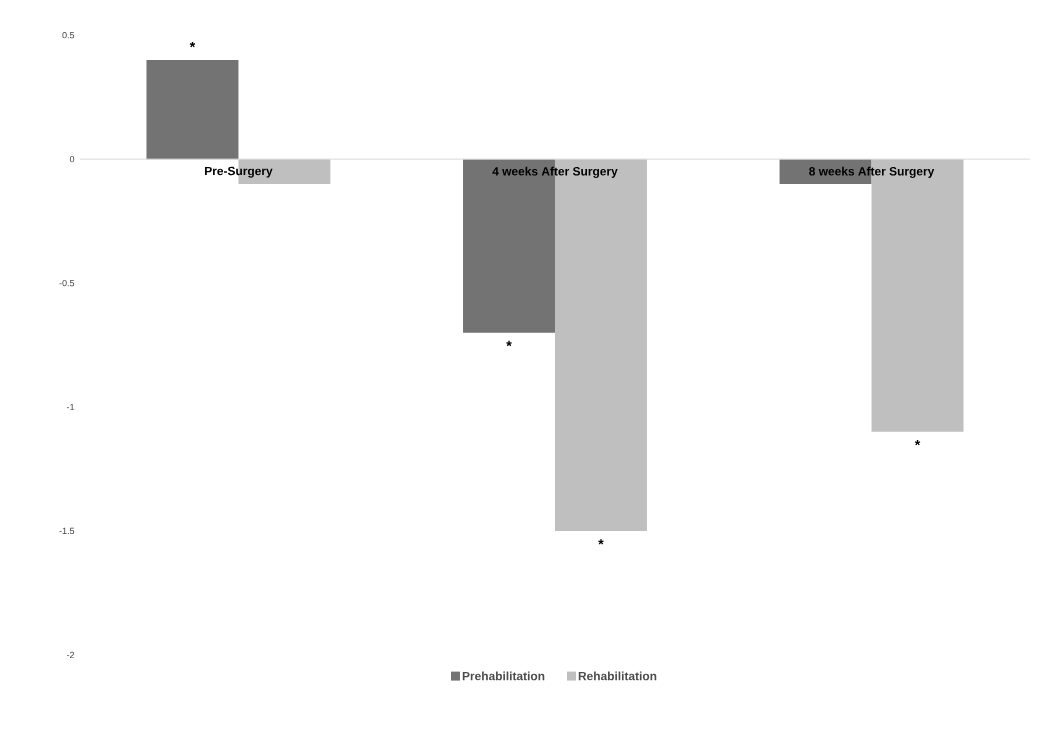 The width and height of the screenshot is (1049, 738). I want to click on x-tick-label: 8 weeks After Surgery, so click(872, 172).